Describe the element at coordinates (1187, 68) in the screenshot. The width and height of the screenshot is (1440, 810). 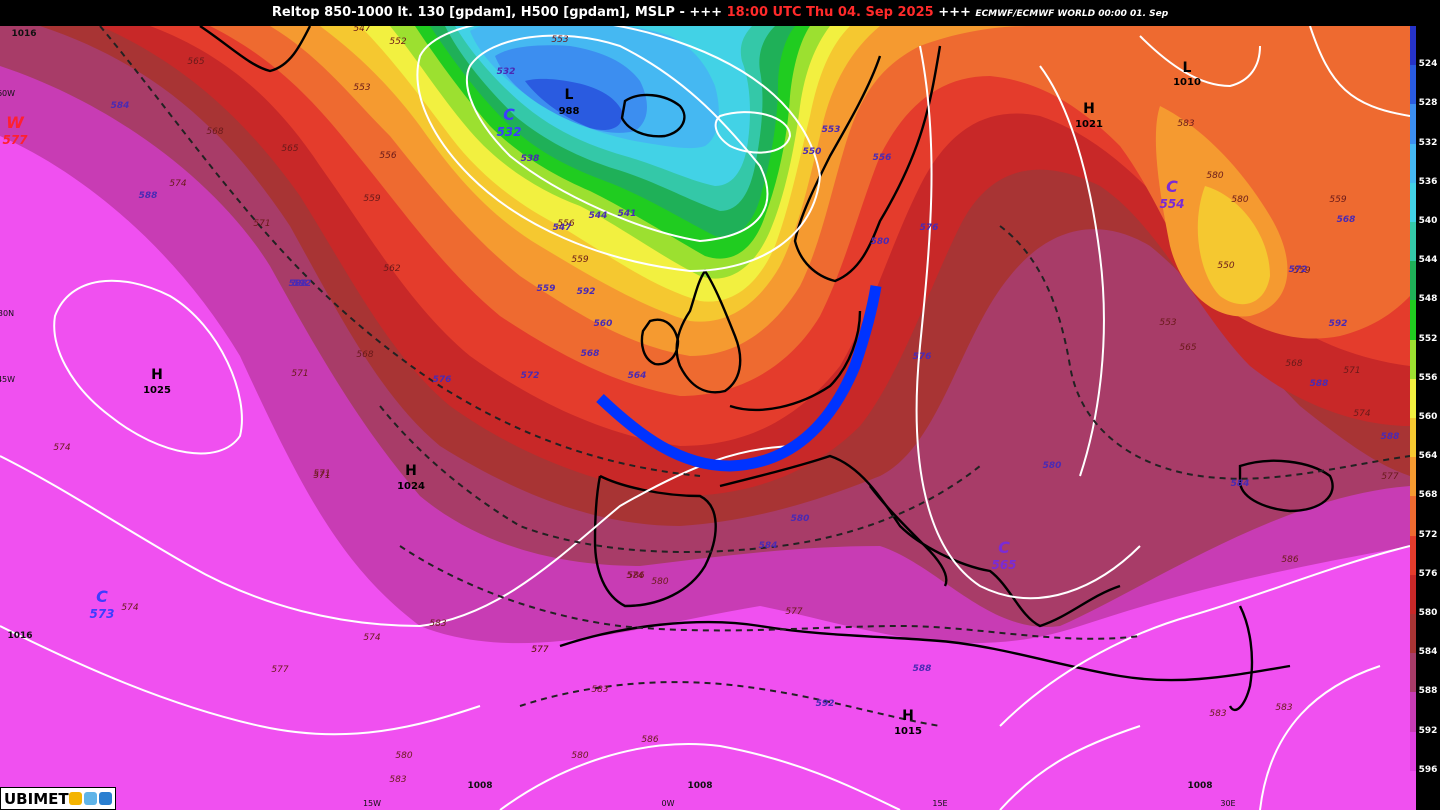
I see `svg-text: L` at that location.